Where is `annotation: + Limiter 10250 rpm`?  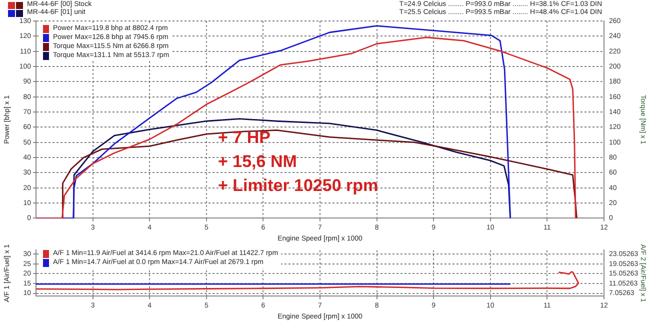 annotation: + Limiter 10250 rpm is located at coordinates (298, 186).